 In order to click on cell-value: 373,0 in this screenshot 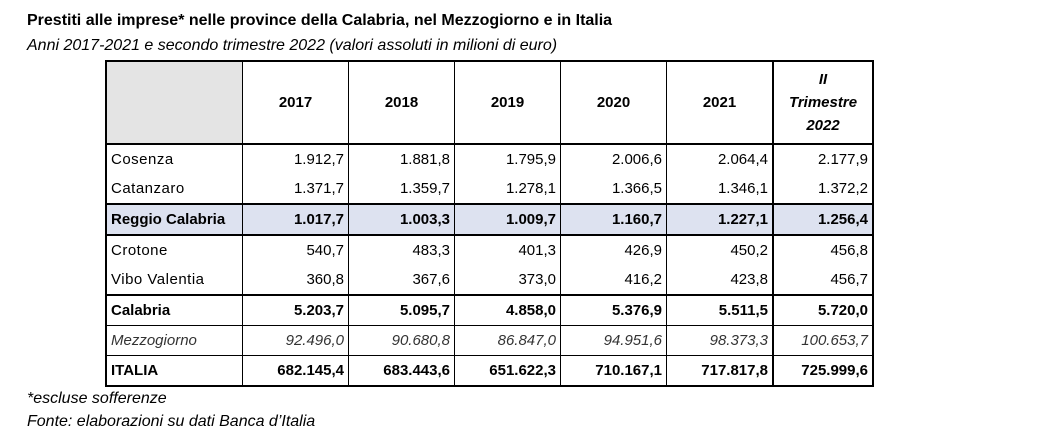, I will do `click(507, 280)`.